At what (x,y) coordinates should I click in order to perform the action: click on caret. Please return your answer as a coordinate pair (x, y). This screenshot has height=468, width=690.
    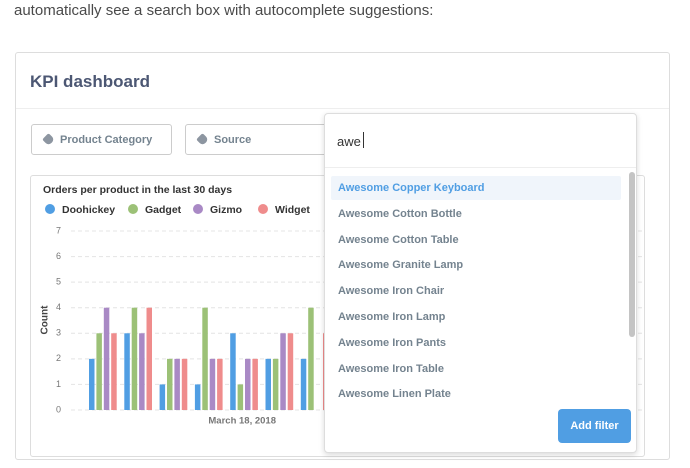
    Looking at the image, I should click on (363, 140).